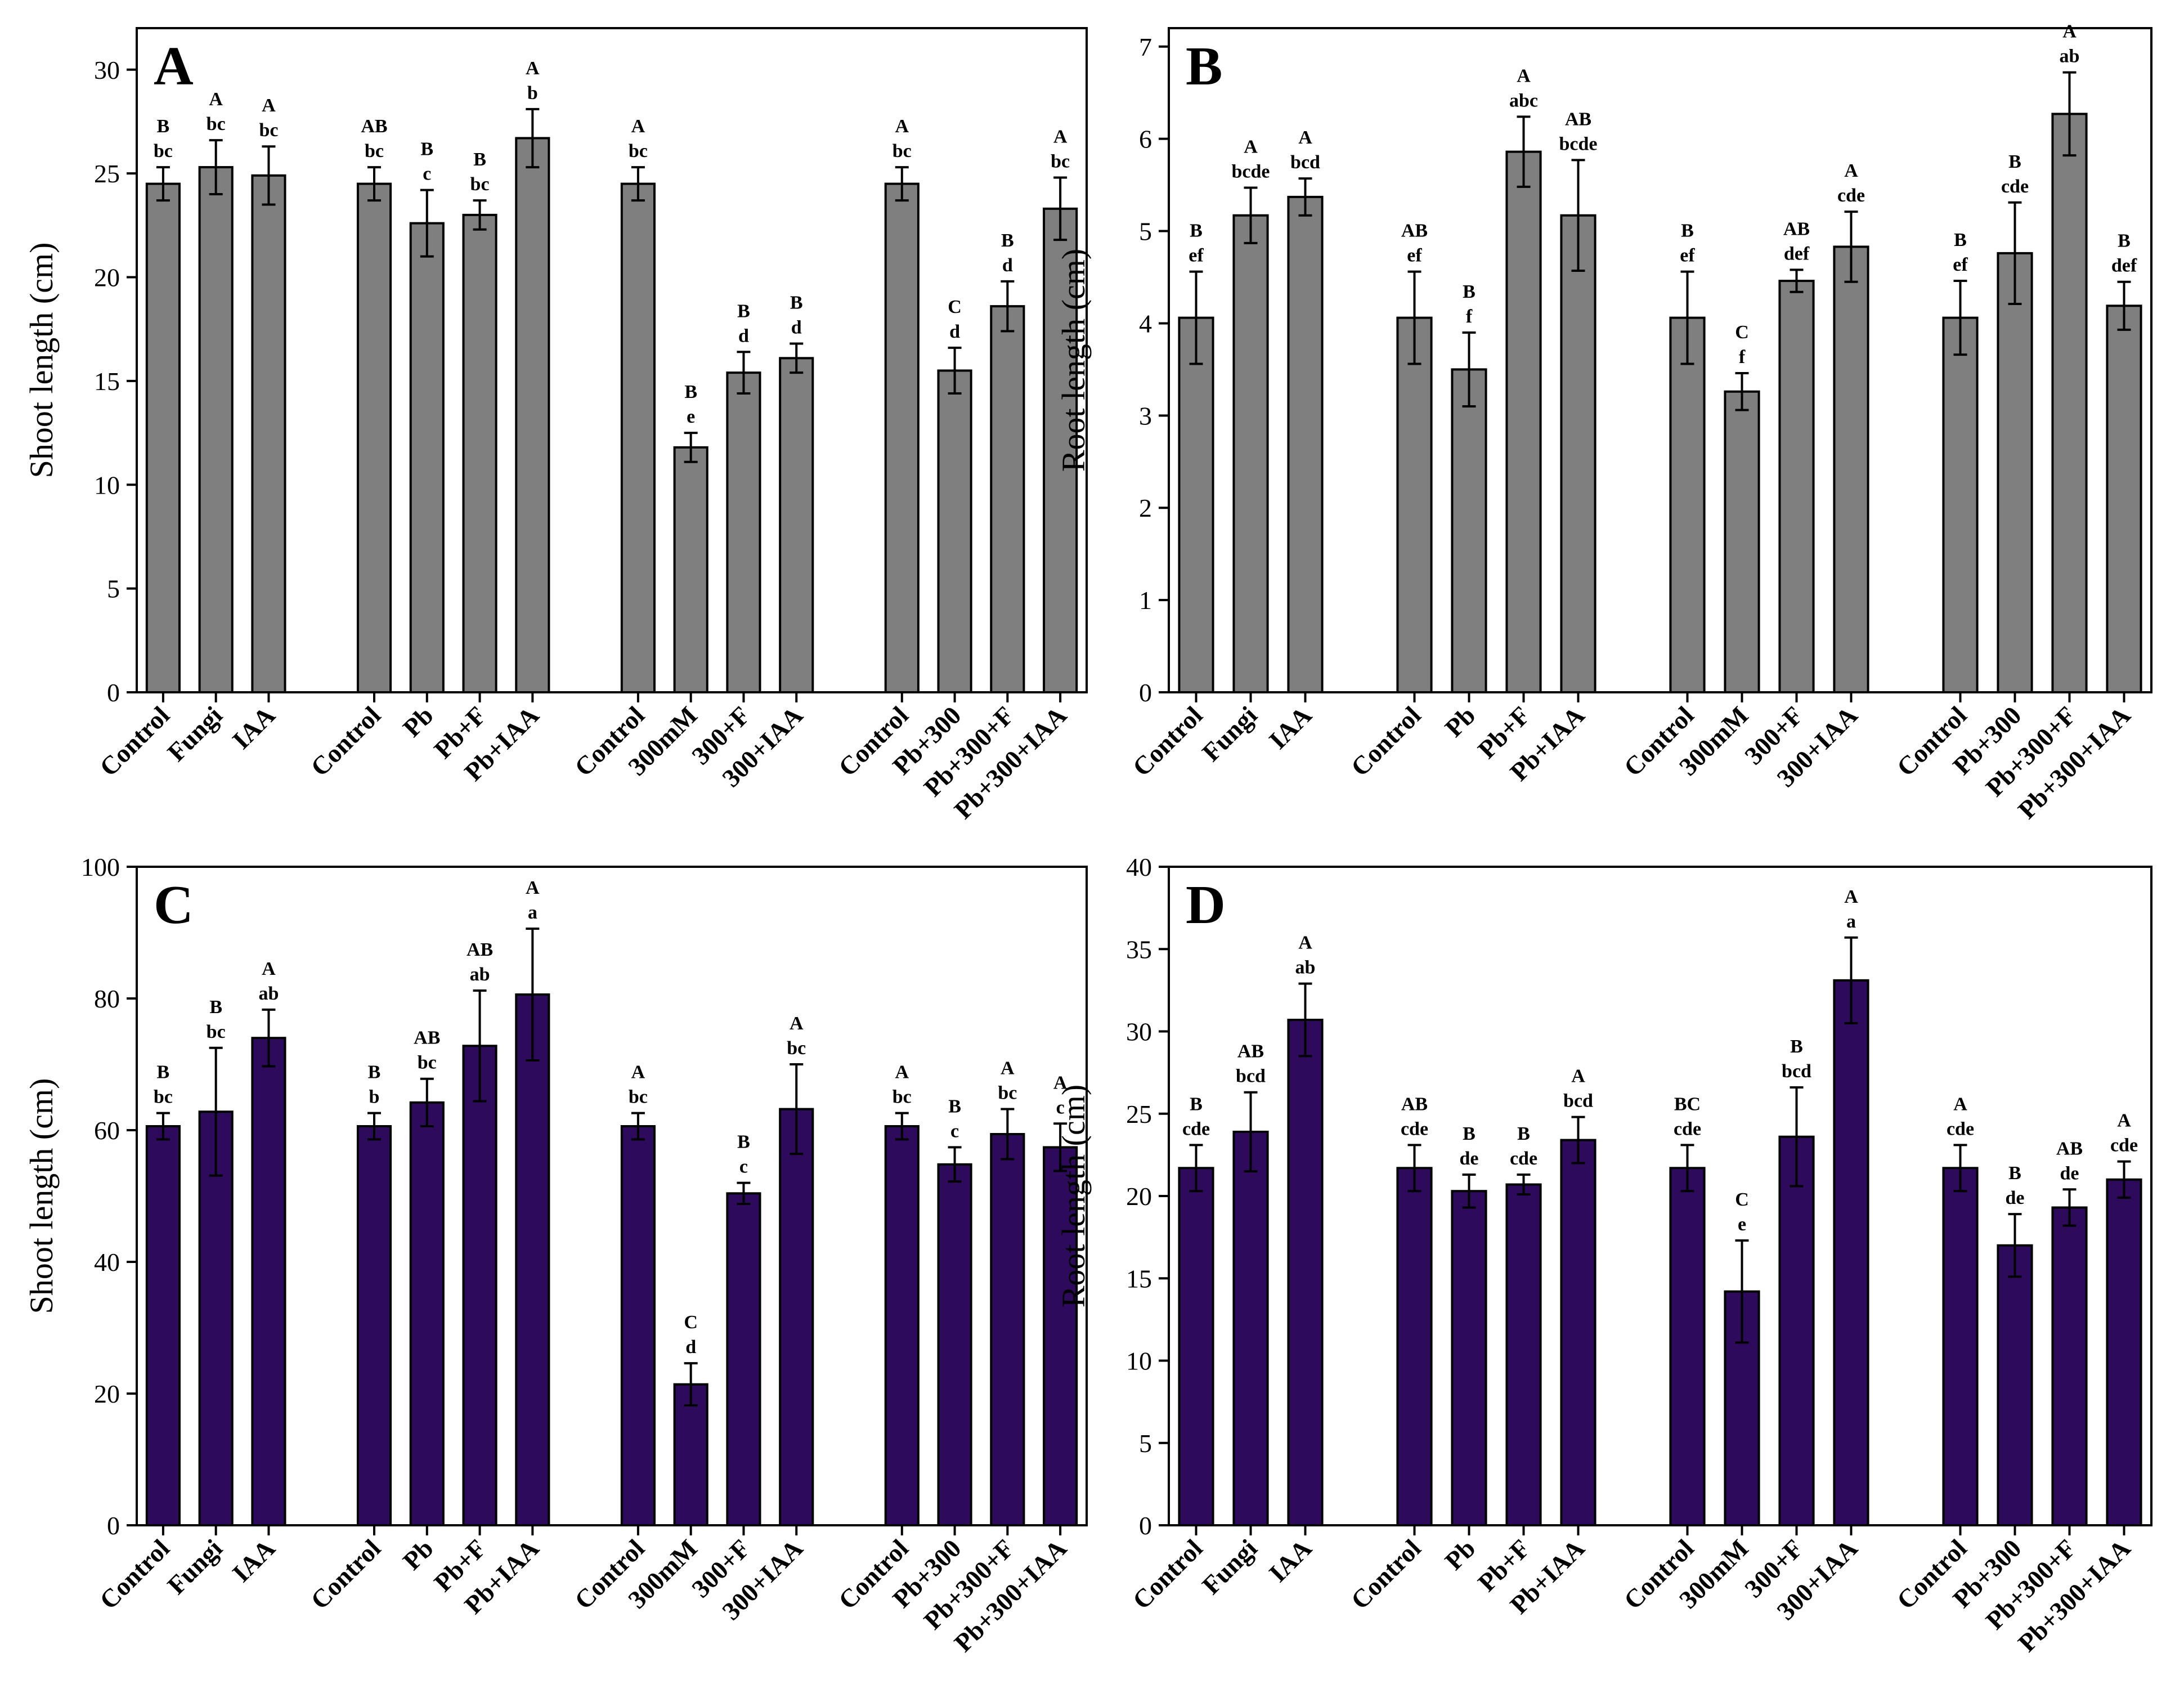 This screenshot has height=1684, width=2184. Describe the element at coordinates (107, 1130) in the screenshot. I see `y-tick-label: 60` at that location.